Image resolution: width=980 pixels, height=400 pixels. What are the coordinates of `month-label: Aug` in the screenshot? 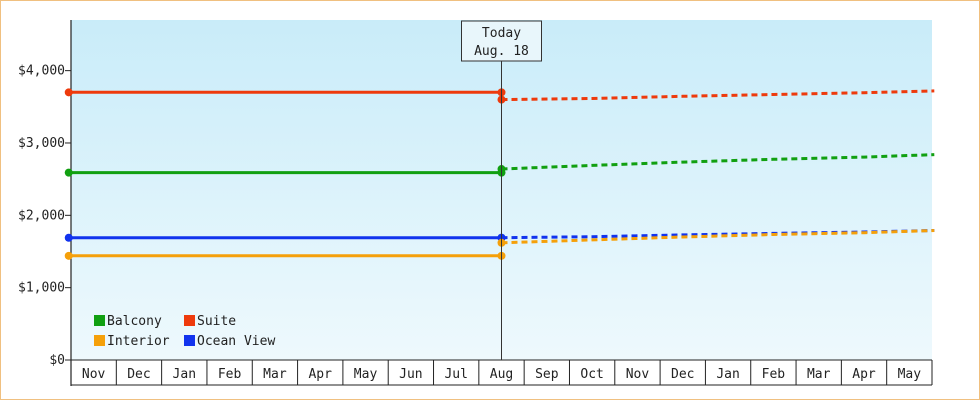 It's located at (501, 374).